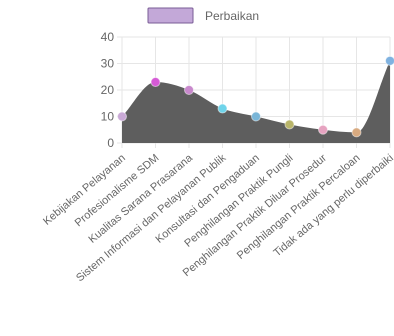  I want to click on y-tick-label: 20, so click(108, 90).